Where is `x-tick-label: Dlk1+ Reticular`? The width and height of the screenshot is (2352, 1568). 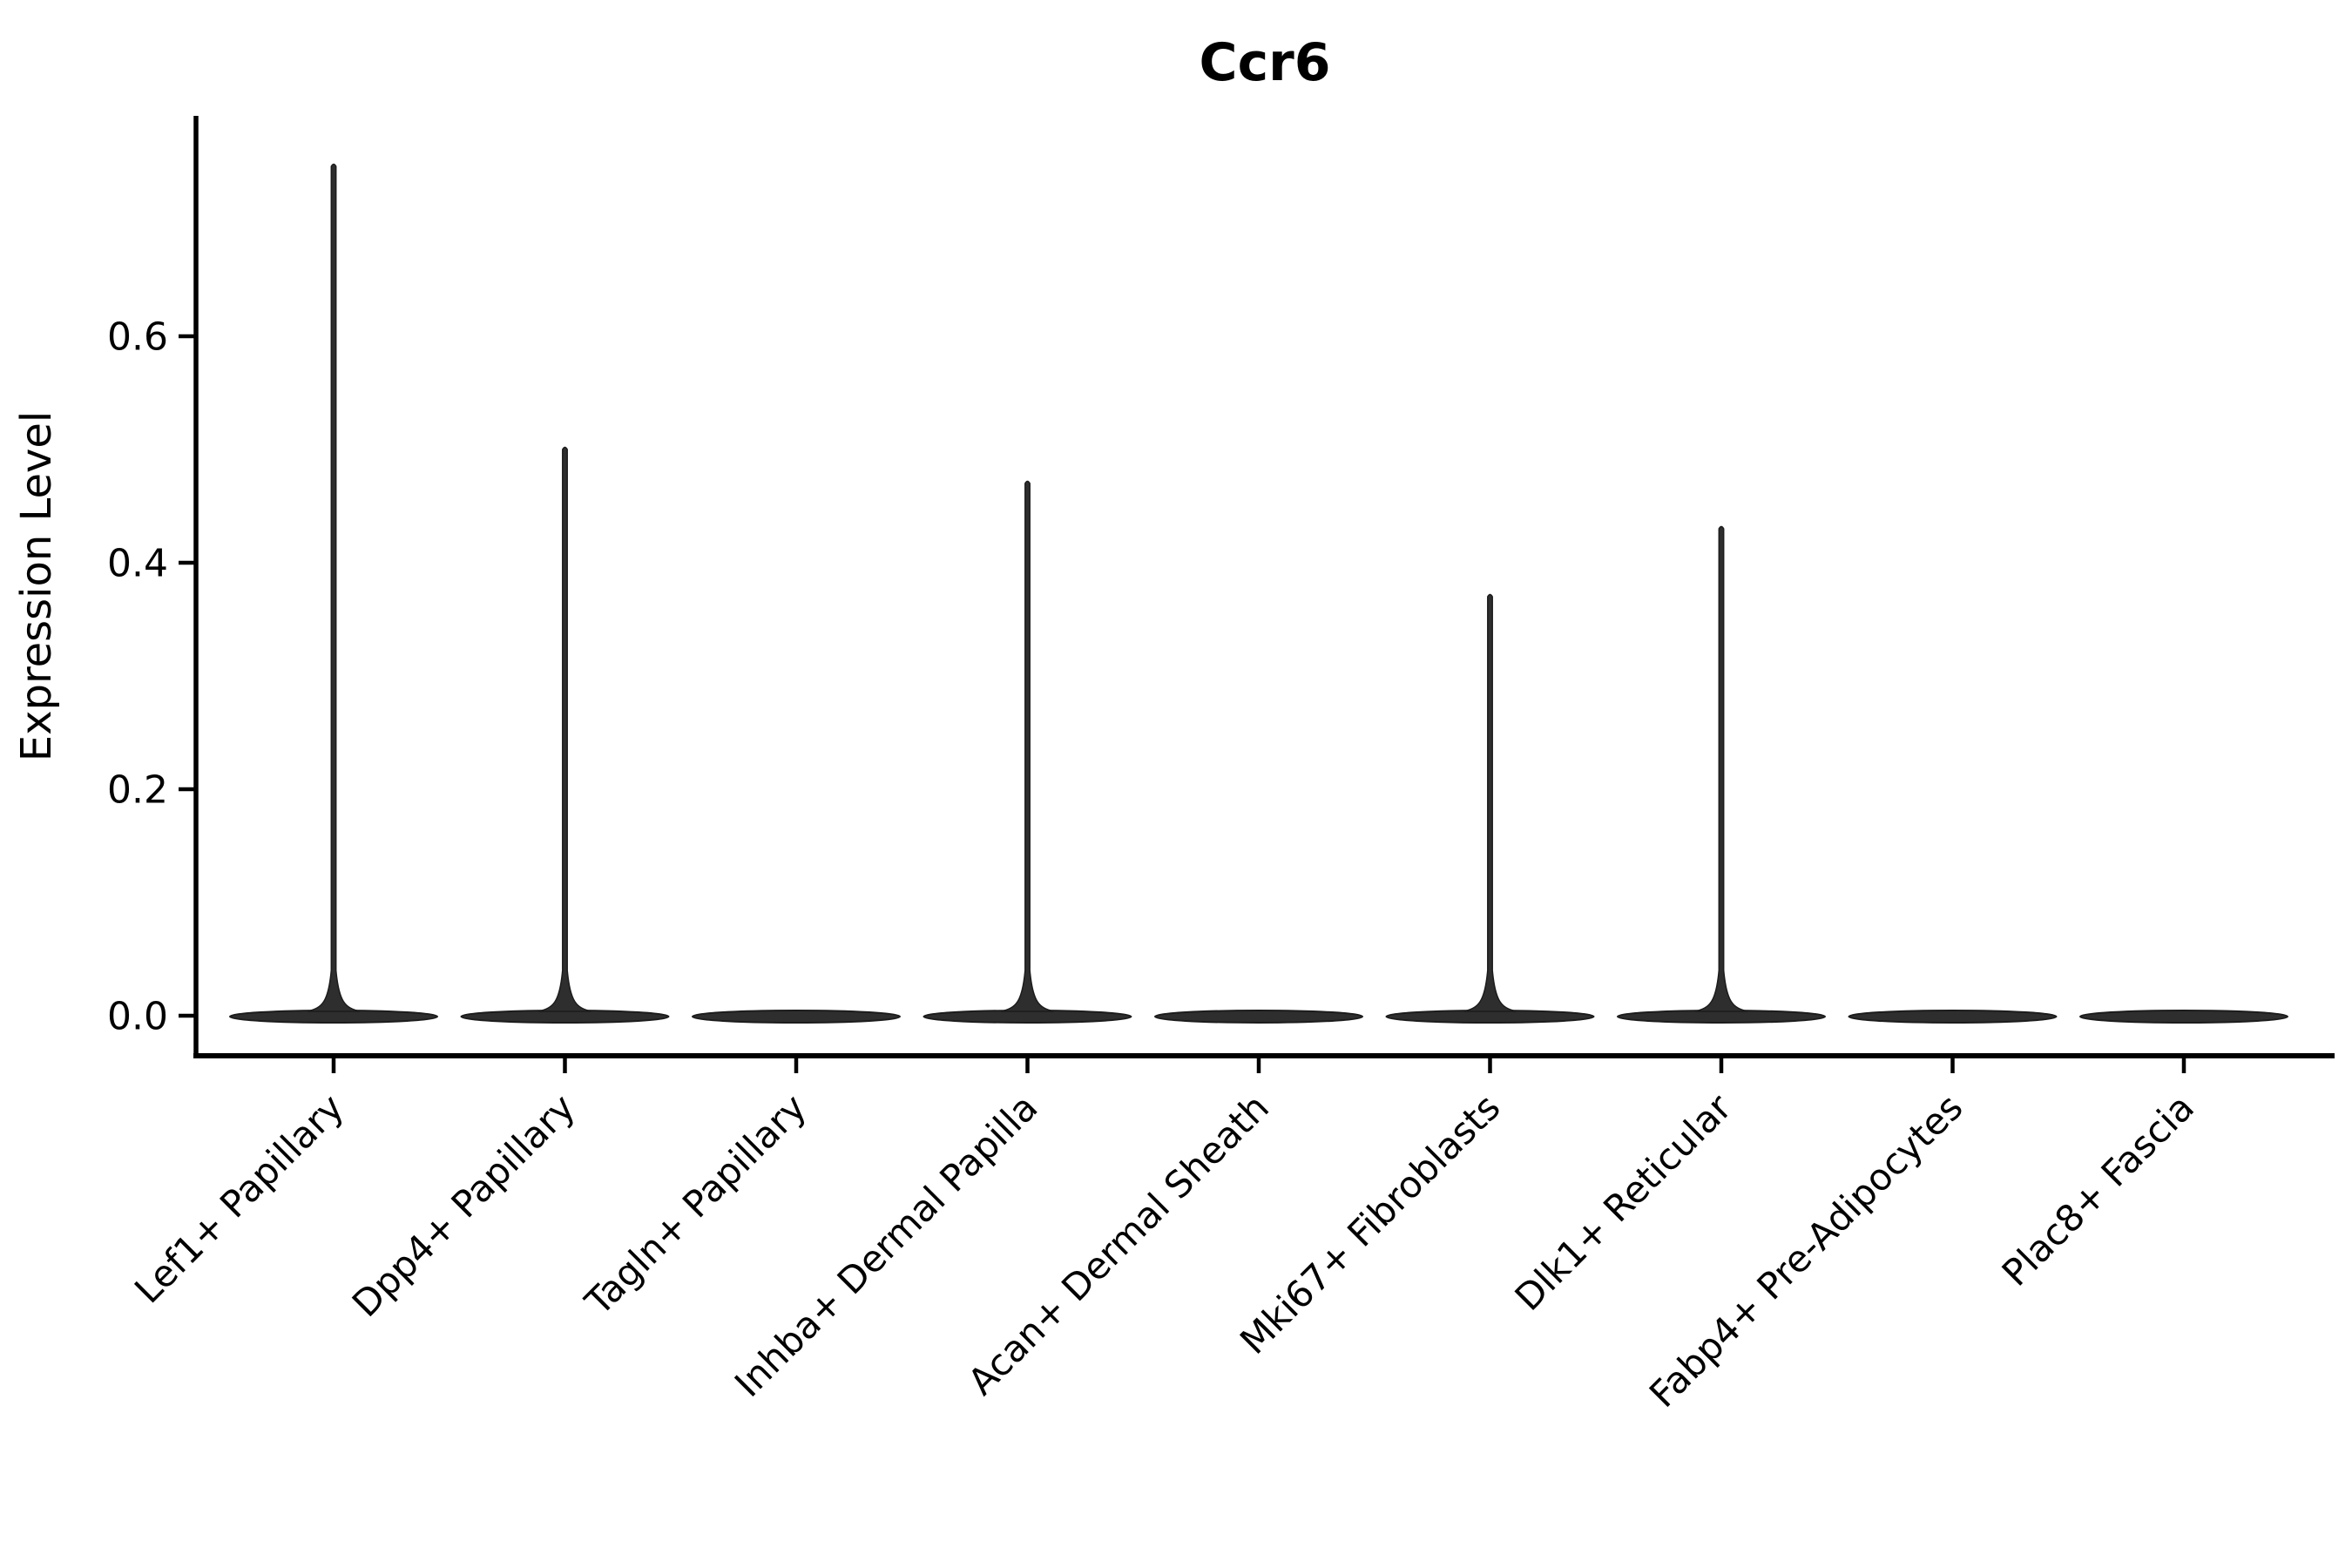
x-tick-label: Dlk1+ Reticular is located at coordinates (1624, 1202).